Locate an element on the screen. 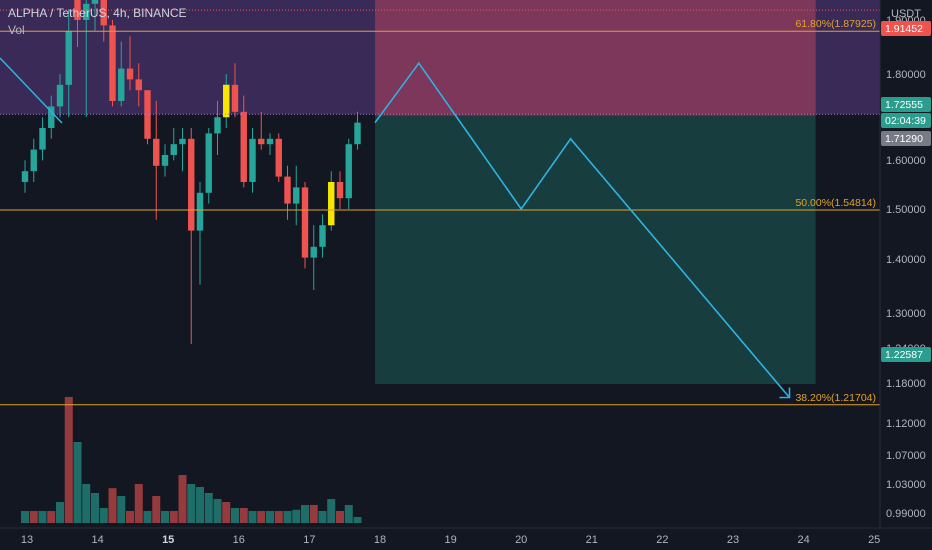 The image size is (932, 550). price-tag-label: 1.71290 is located at coordinates (904, 139).